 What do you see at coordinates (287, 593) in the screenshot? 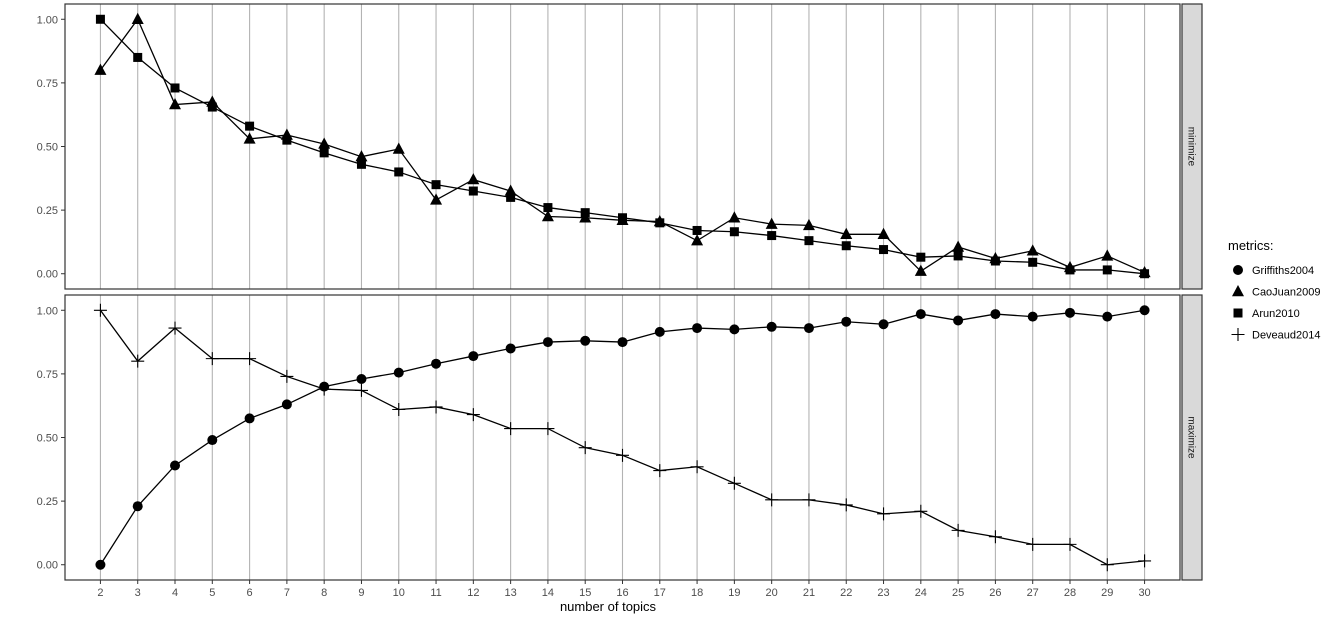
I see `x-tick-label: 7` at bounding box center [287, 593].